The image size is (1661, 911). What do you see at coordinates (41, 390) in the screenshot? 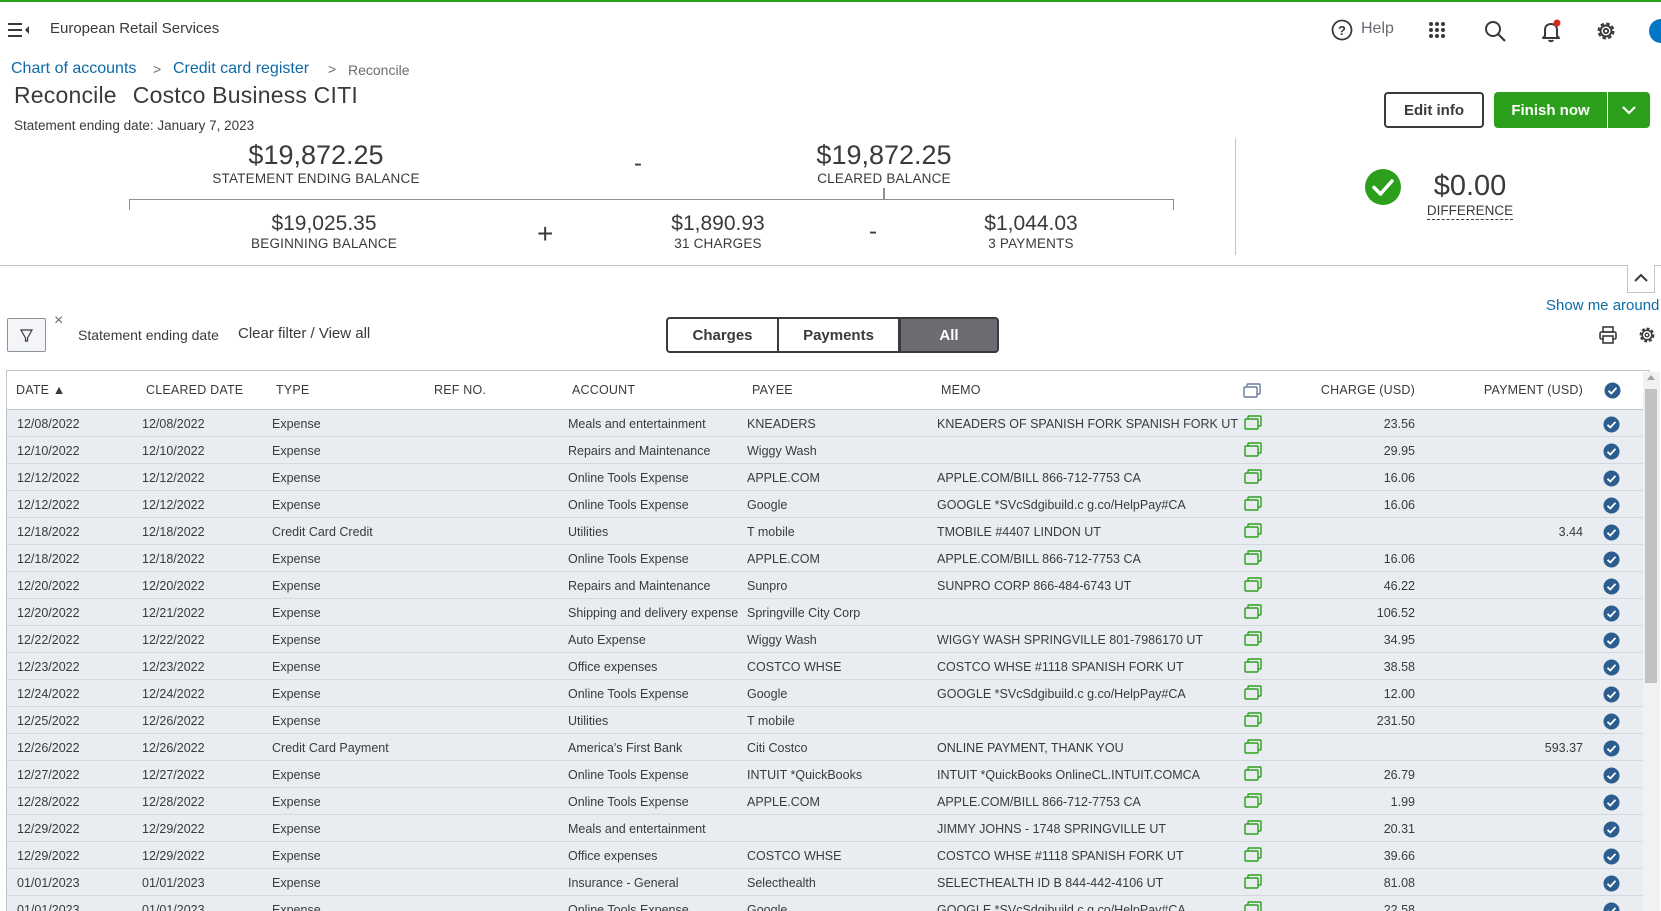
I see `column-header-date: DATE ▲` at bounding box center [41, 390].